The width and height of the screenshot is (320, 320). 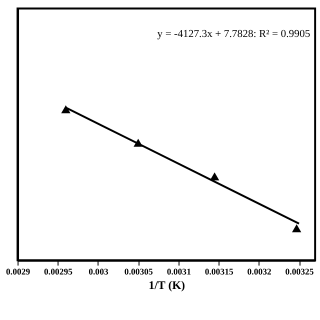 I want to click on text: y = -4127.3x + 7.7828: R² = 0.9905, so click(x=233, y=34).